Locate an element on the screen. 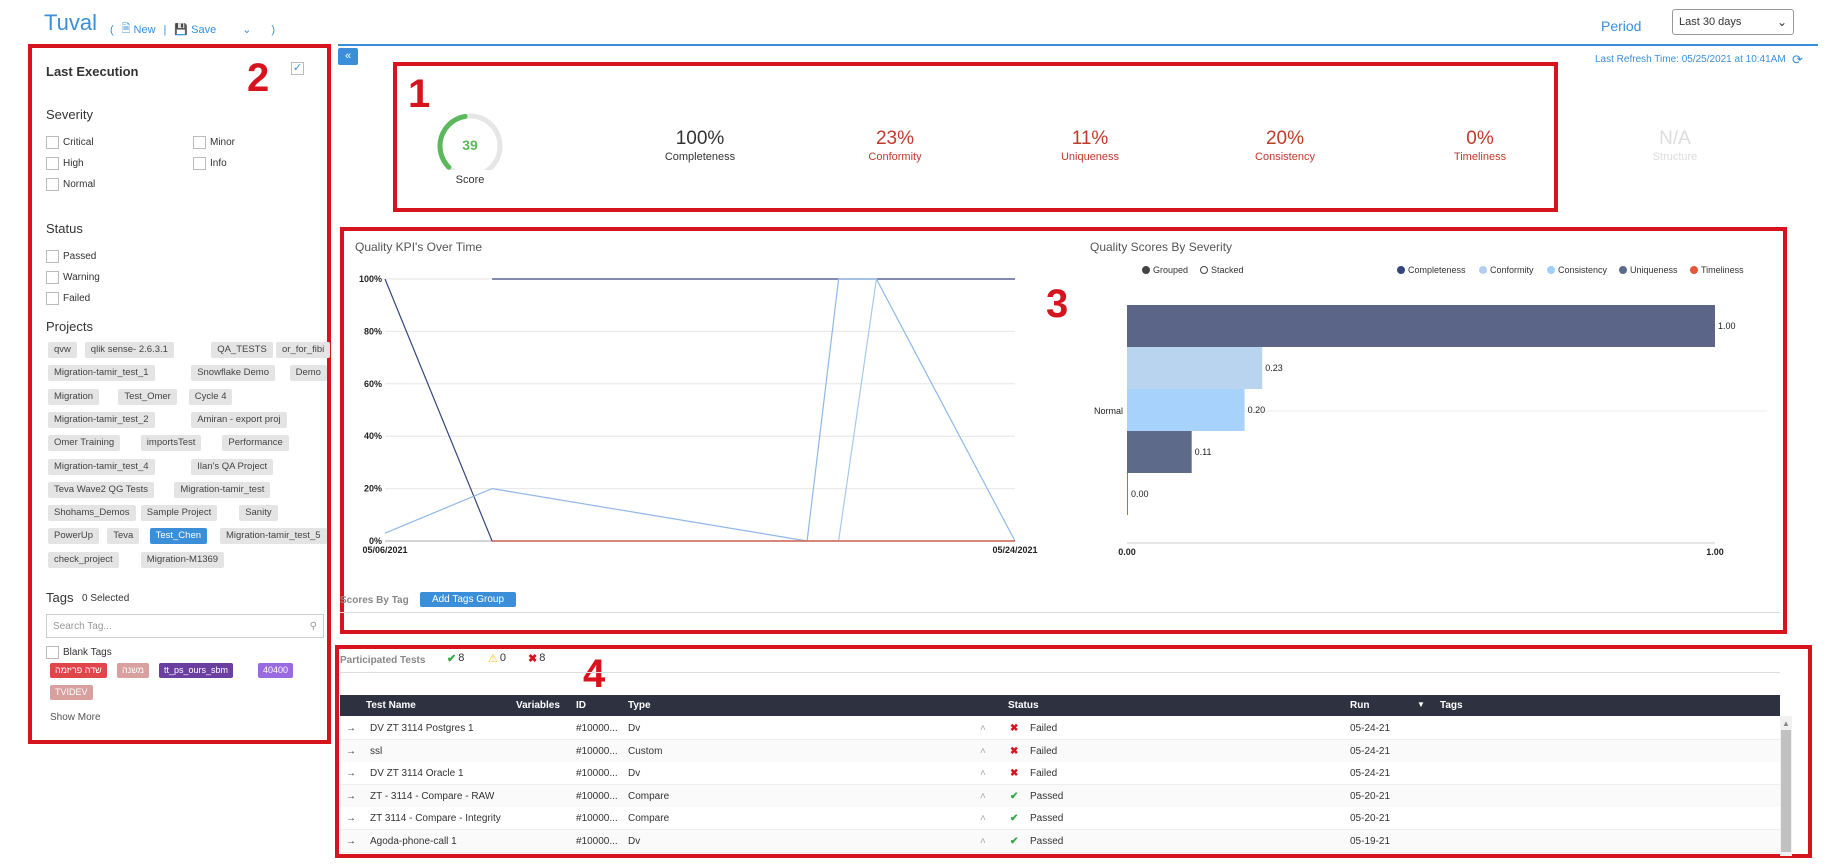 This screenshot has height=865, width=1827. project-chip: Migration-M1369 is located at coordinates (182, 559).